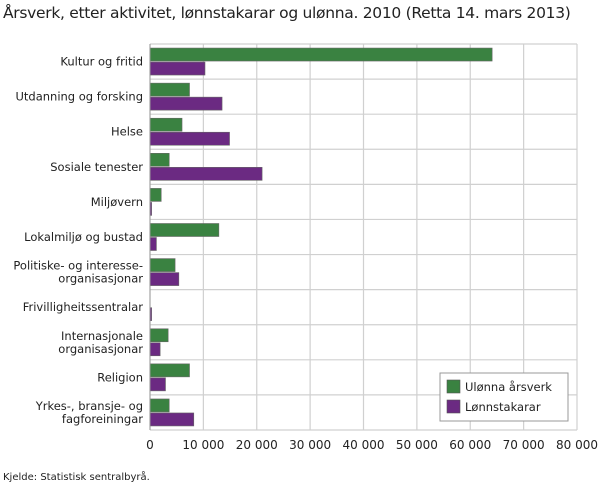  What do you see at coordinates (120, 377) in the screenshot?
I see `category-label: Religion` at bounding box center [120, 377].